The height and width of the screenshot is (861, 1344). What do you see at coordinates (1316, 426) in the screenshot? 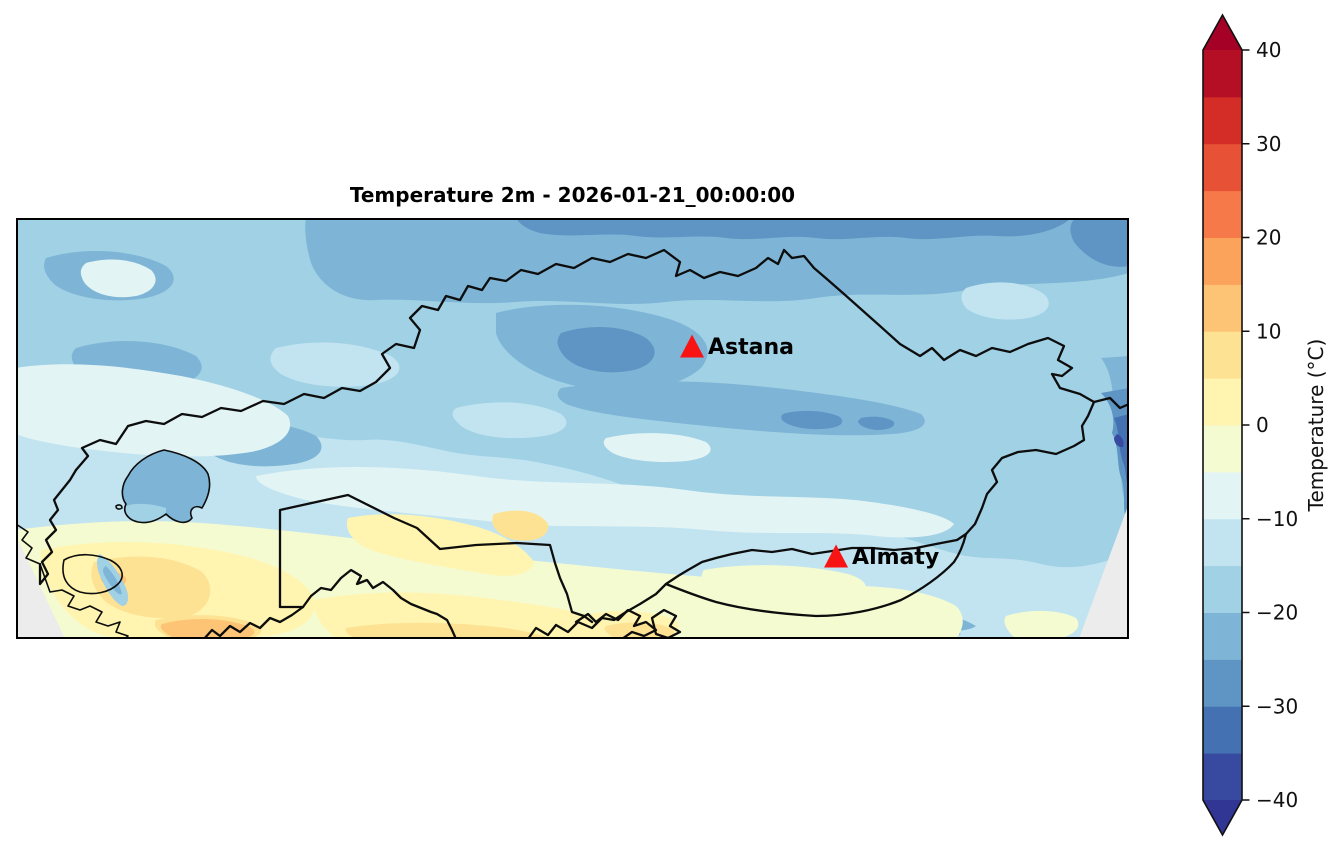
I see `colorbar-axis-label: Temperature (°C)` at bounding box center [1316, 426].